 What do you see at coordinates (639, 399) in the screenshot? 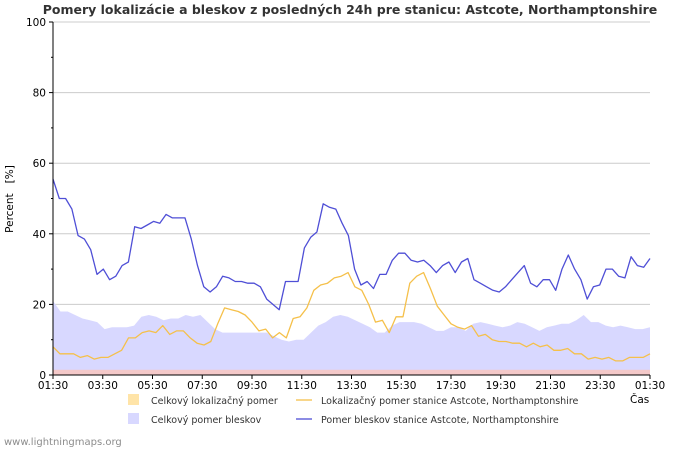
I see `x-axis-label: Čas` at bounding box center [639, 399].